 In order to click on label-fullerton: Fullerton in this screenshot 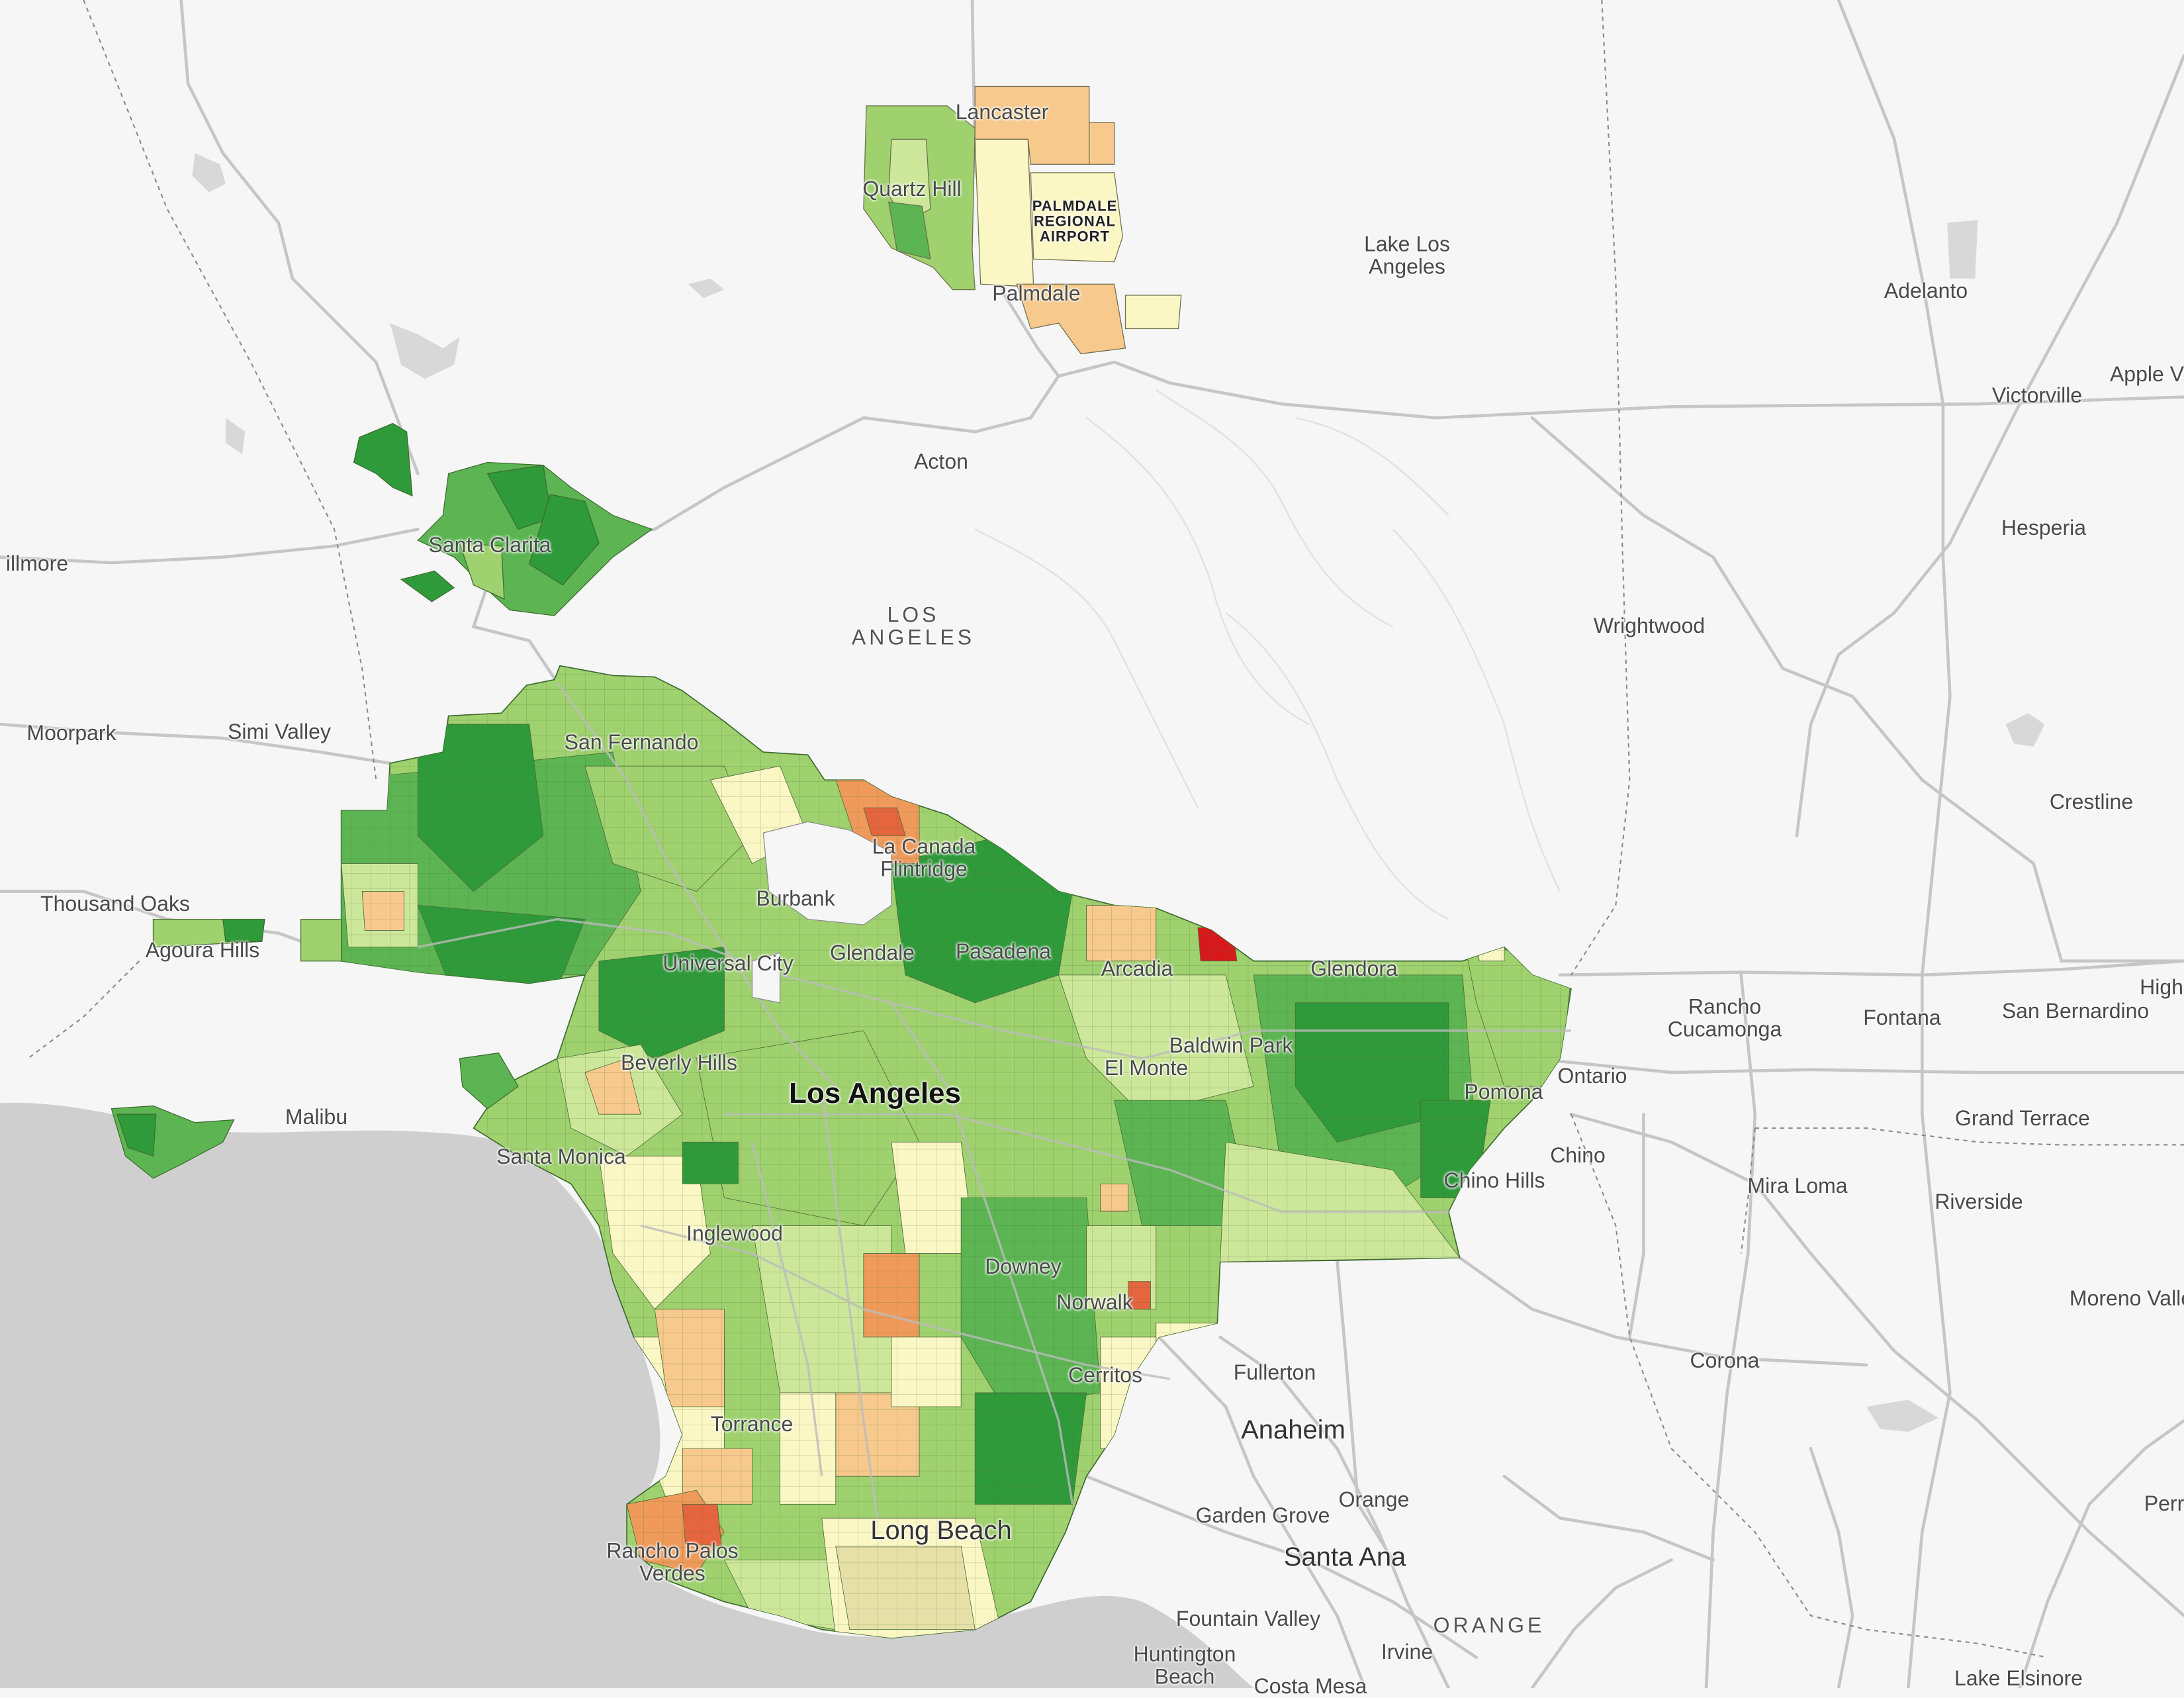, I will do `click(1274, 1372)`.